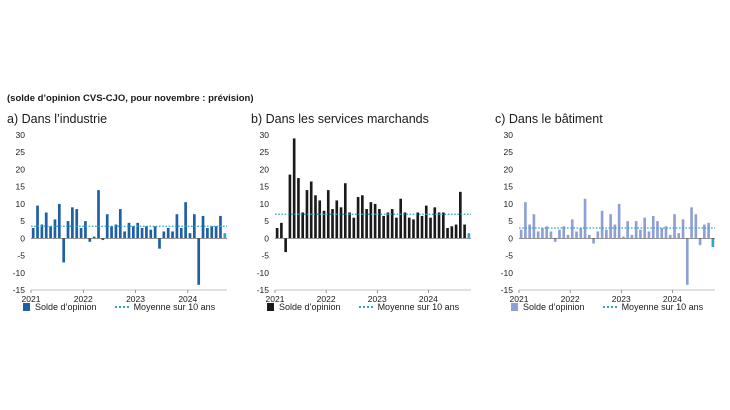 This screenshot has width=730, height=410. Describe the element at coordinates (554, 307) in the screenshot. I see `legend-bar-label: Solde d’opinion` at that location.